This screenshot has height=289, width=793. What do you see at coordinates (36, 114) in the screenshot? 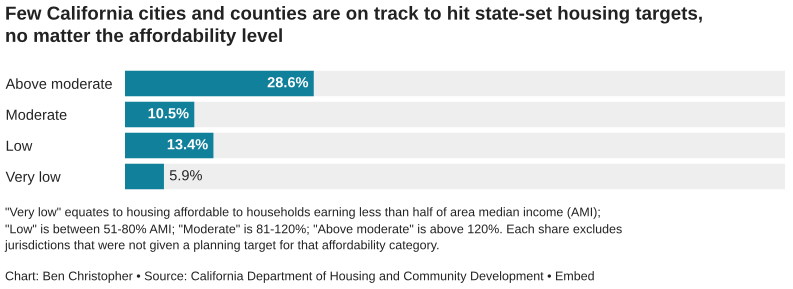
I see `y-tick-label: Moderate` at bounding box center [36, 114].